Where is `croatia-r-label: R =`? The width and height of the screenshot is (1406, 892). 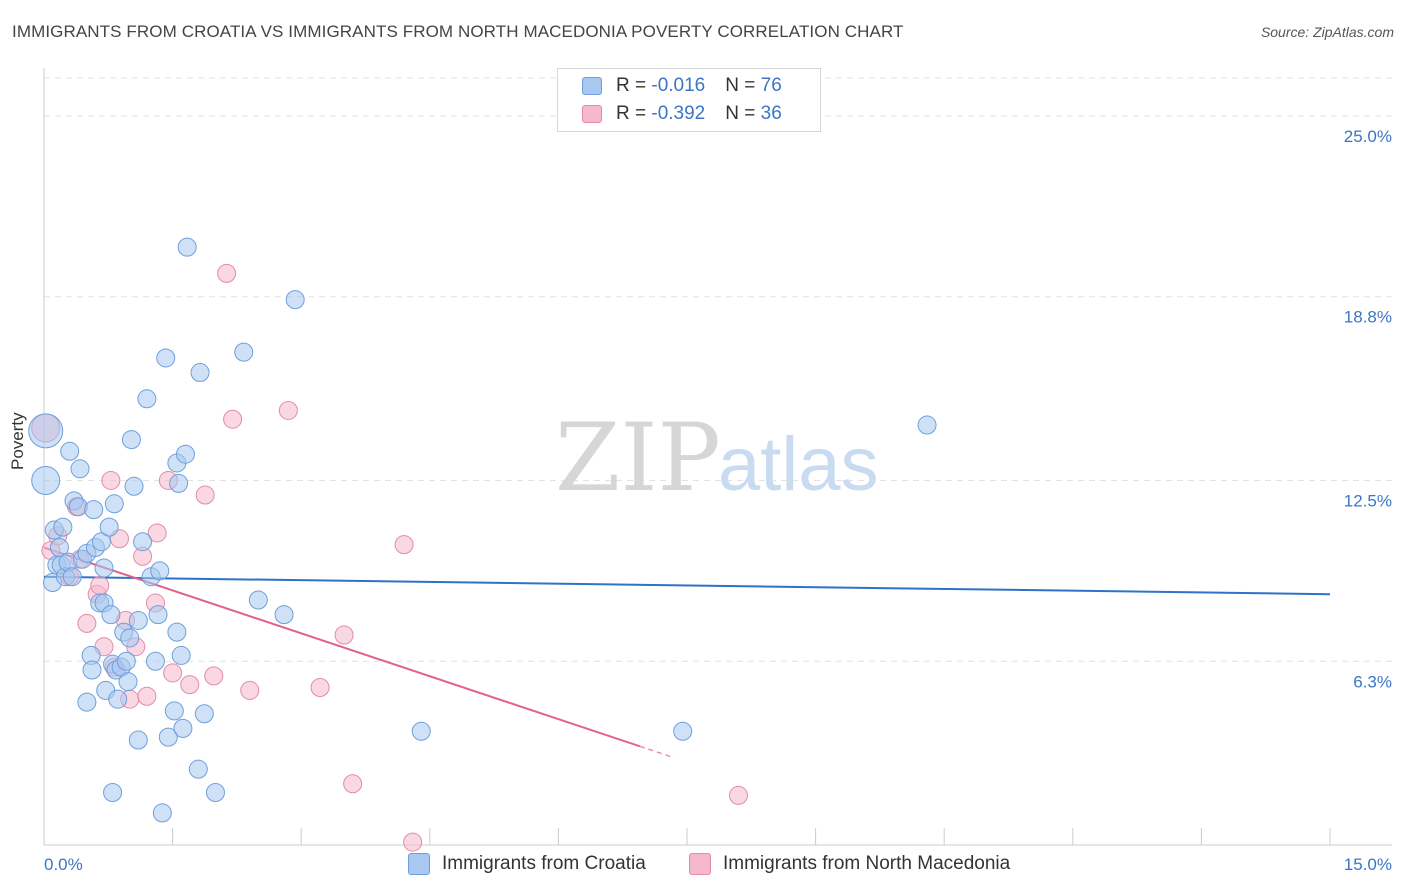 croatia-r-label: R = is located at coordinates (634, 85).